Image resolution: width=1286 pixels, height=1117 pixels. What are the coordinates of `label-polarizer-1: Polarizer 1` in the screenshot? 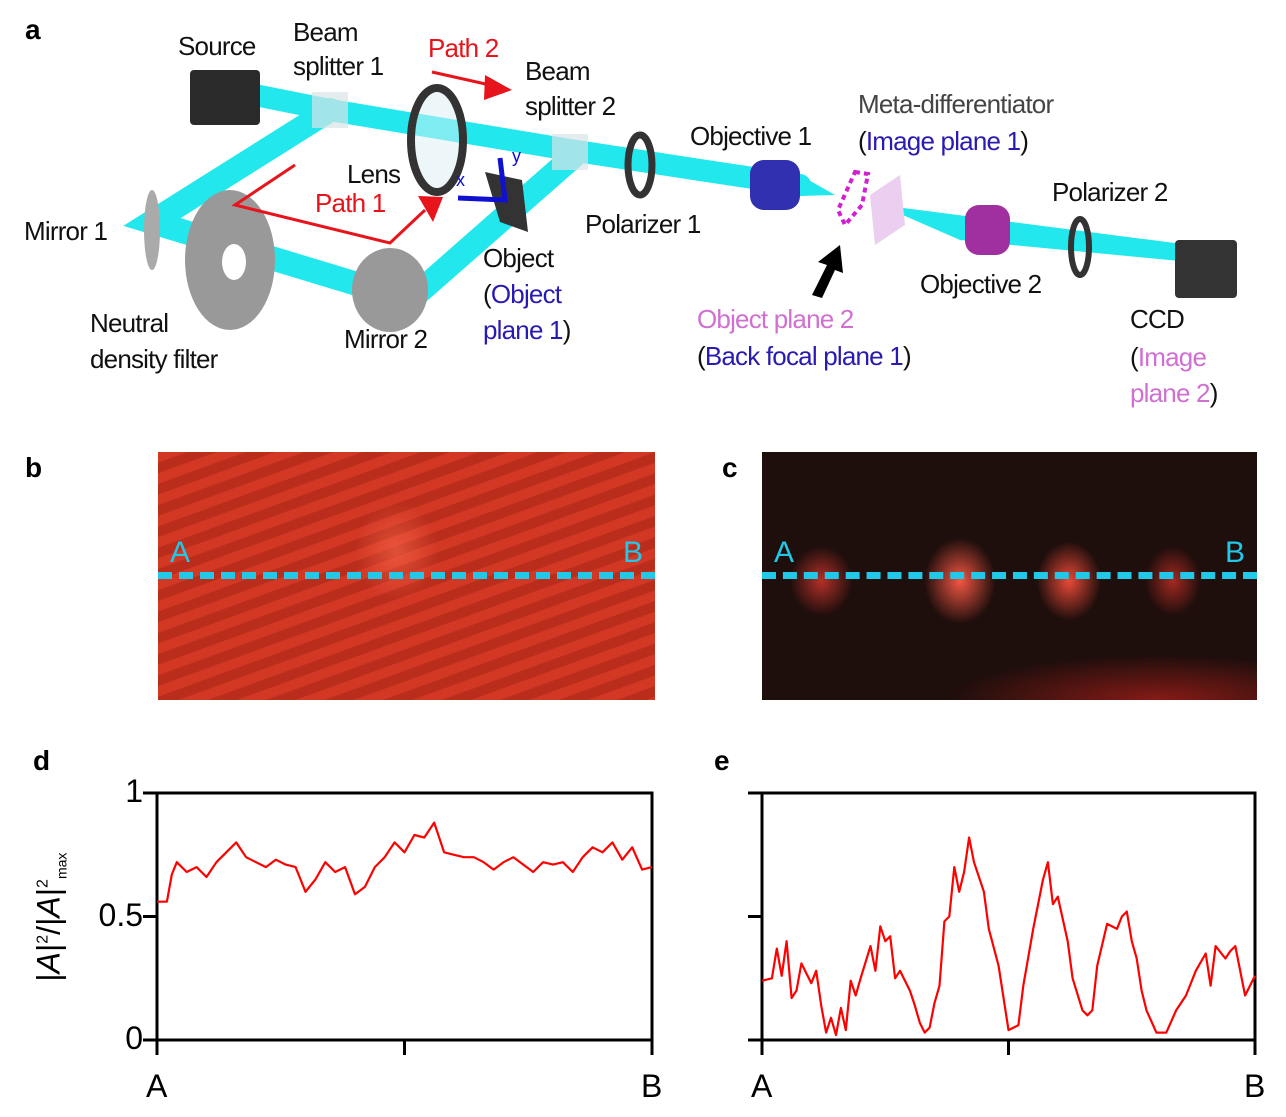 It's located at (643, 224).